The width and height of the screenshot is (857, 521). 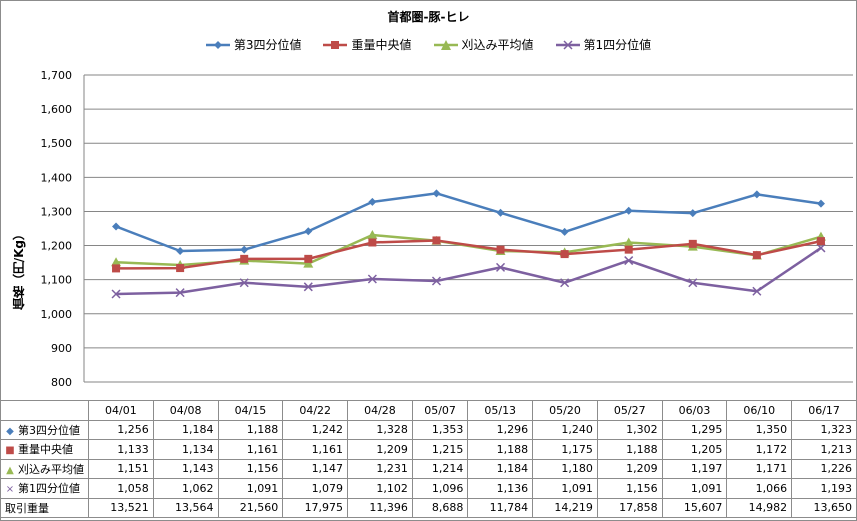 I want to click on x-tick-label: 06/10, so click(x=759, y=410).